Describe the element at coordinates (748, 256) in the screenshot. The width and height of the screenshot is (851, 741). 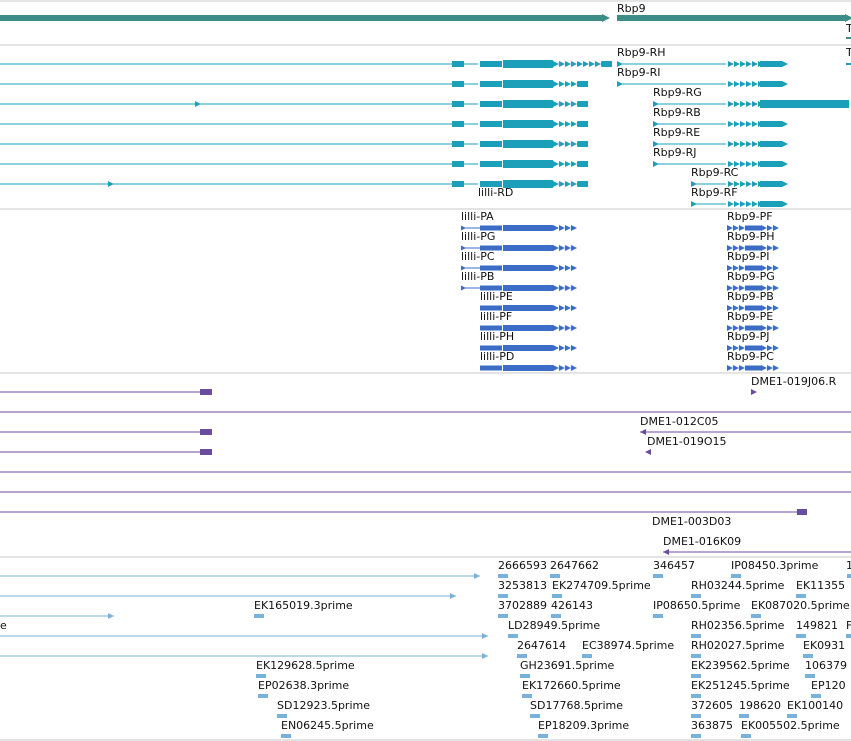
I see `protein-label: Rbp9-PI` at that location.